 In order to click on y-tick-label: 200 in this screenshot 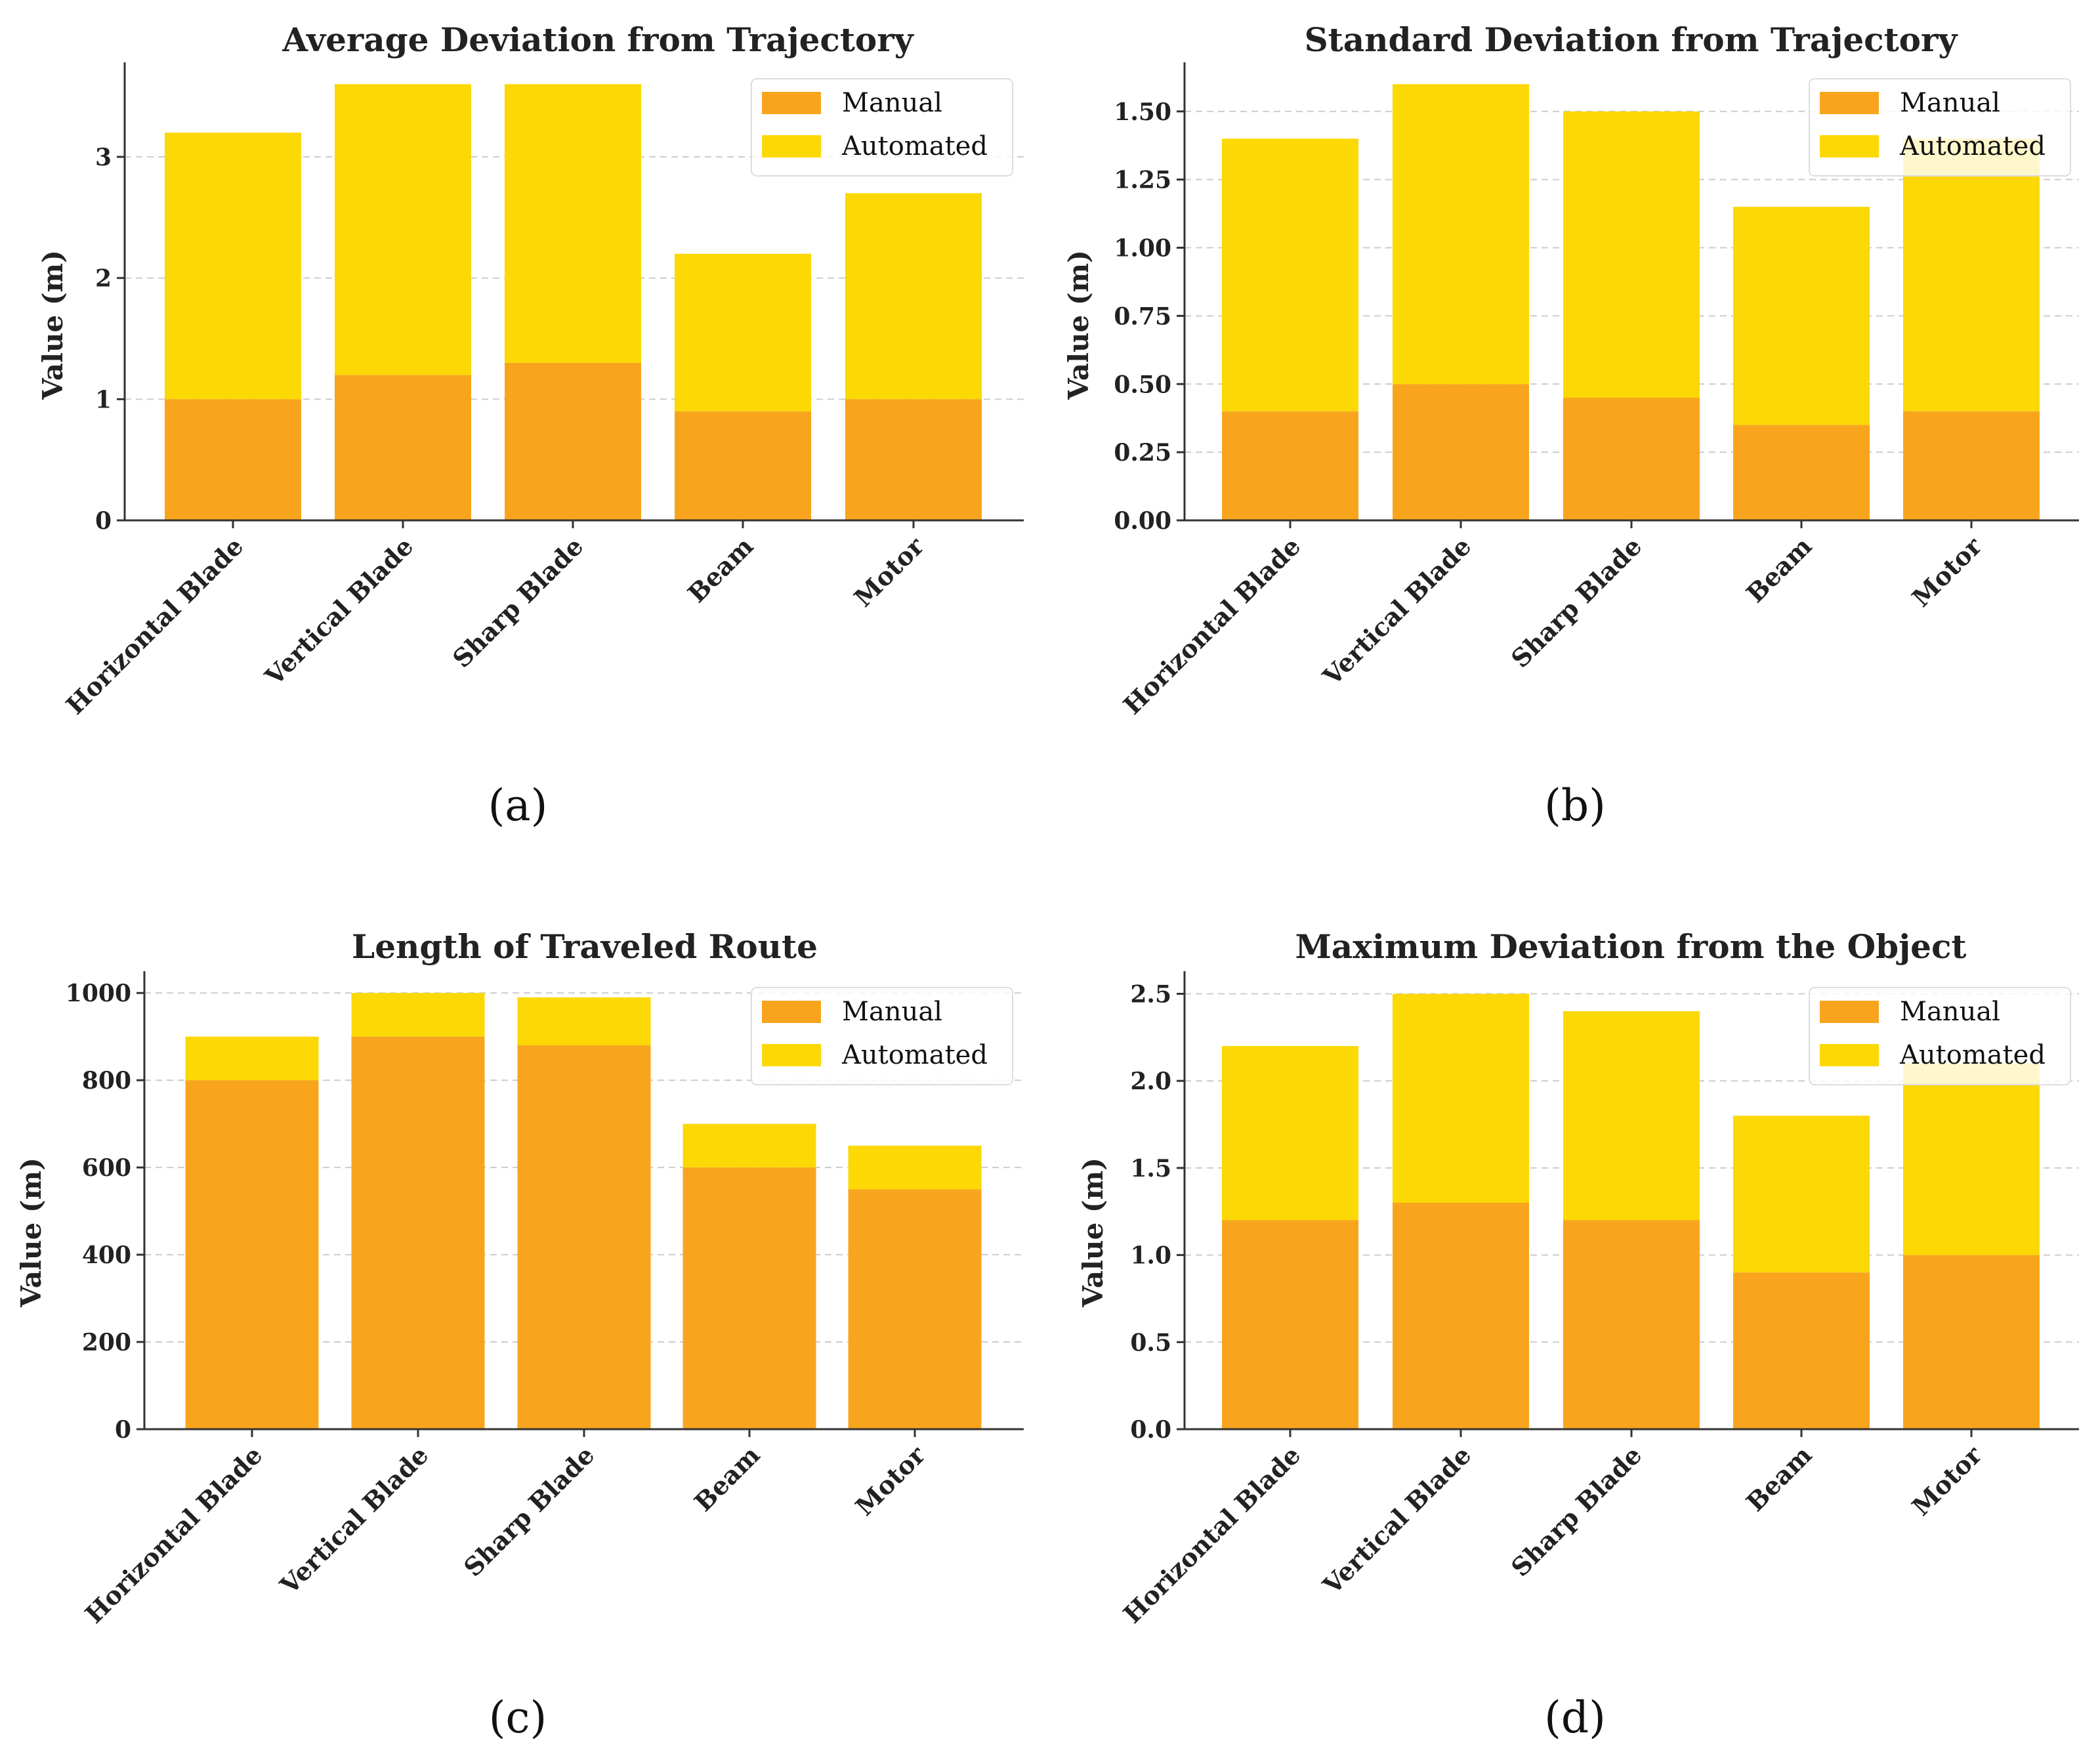, I will do `click(106, 1342)`.